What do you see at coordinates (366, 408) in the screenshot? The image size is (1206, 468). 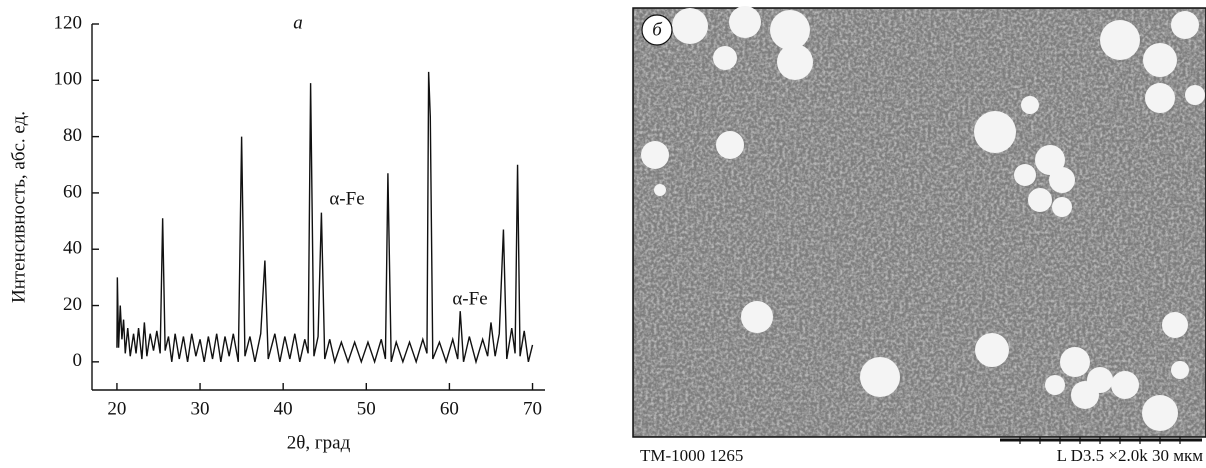 I see `x-tick-label: 50` at bounding box center [366, 408].